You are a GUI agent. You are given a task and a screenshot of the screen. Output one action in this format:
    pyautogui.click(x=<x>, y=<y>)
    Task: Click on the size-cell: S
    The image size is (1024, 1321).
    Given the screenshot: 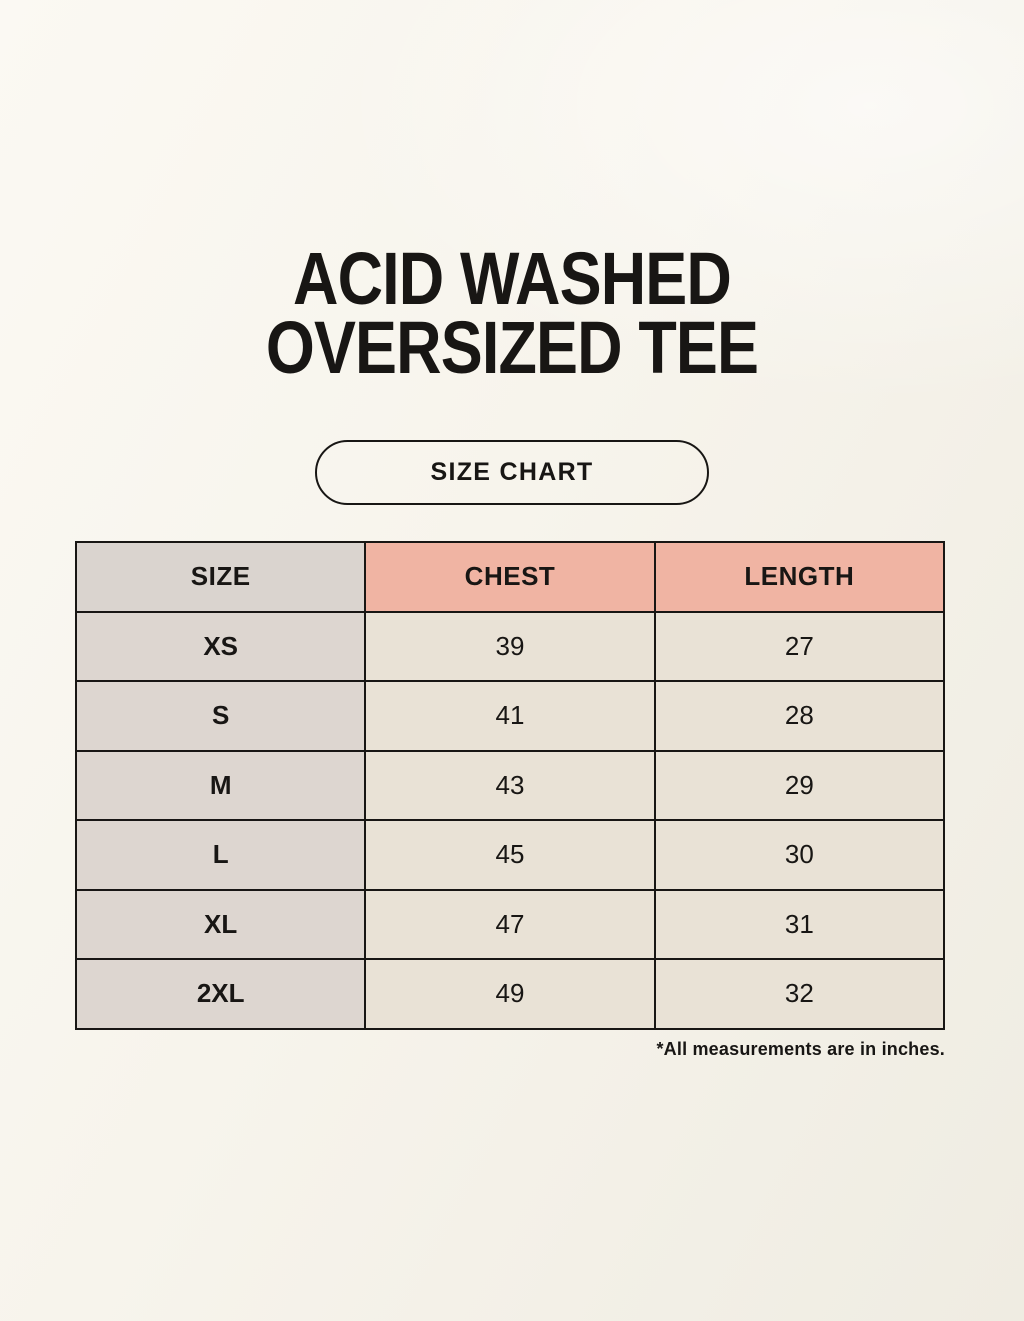 What is the action you would take?
    pyautogui.click(x=220, y=716)
    